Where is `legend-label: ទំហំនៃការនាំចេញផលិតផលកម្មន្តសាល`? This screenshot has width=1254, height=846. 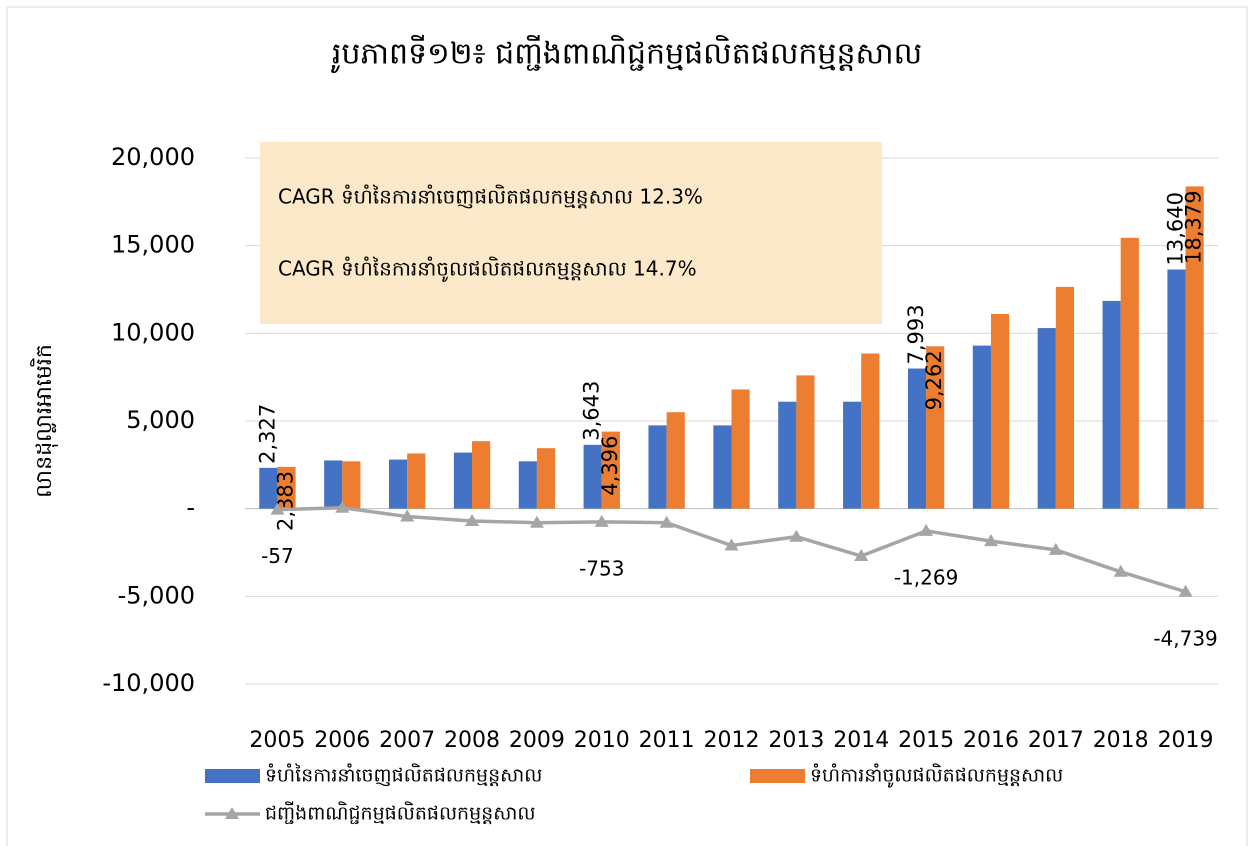
legend-label: ទំហំនៃការនាំចេញផលិតផលកម្មន្តសាល is located at coordinates (403, 775).